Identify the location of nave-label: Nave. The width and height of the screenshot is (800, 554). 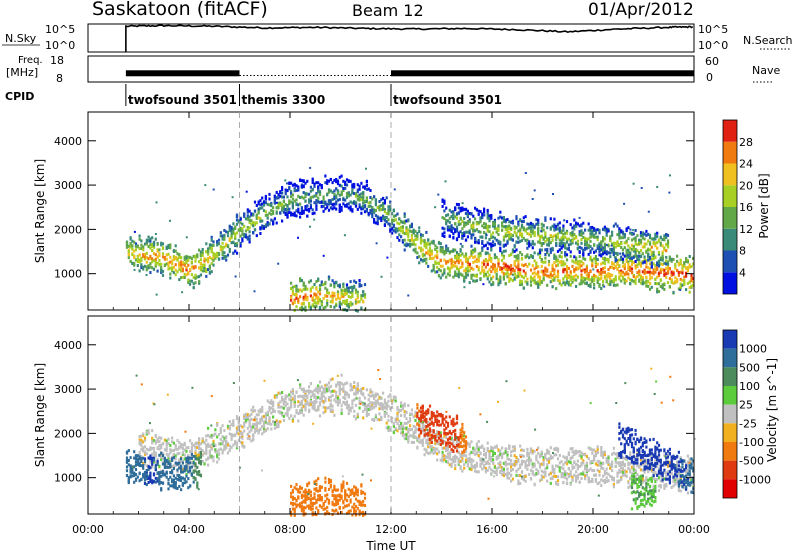
(766, 70).